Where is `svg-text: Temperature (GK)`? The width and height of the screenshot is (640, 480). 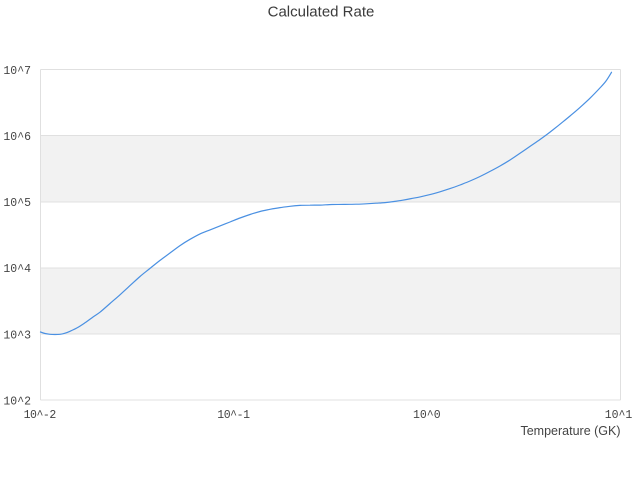
svg-text: Temperature (GK) is located at coordinates (570, 431).